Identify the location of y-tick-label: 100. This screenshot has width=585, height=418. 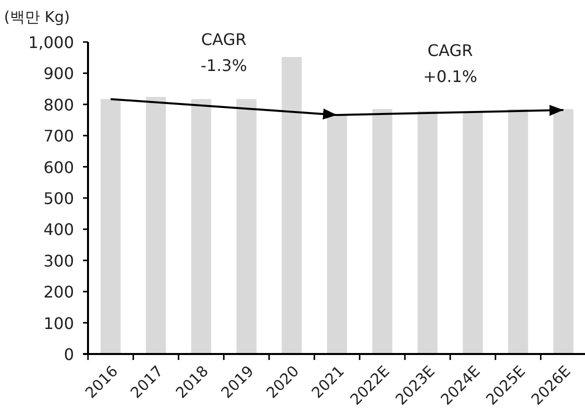
(58, 323).